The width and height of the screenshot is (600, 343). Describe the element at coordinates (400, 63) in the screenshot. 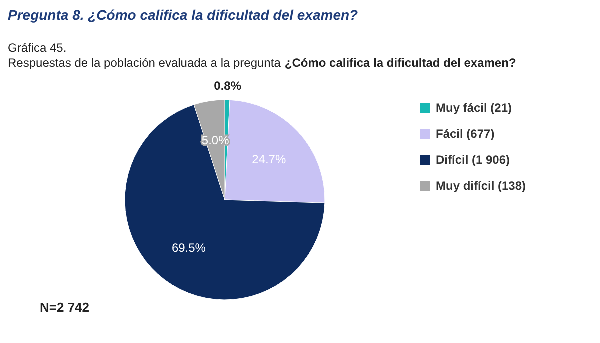

I see `text: ¿Cómo califica la dificultad del examen?` at that location.